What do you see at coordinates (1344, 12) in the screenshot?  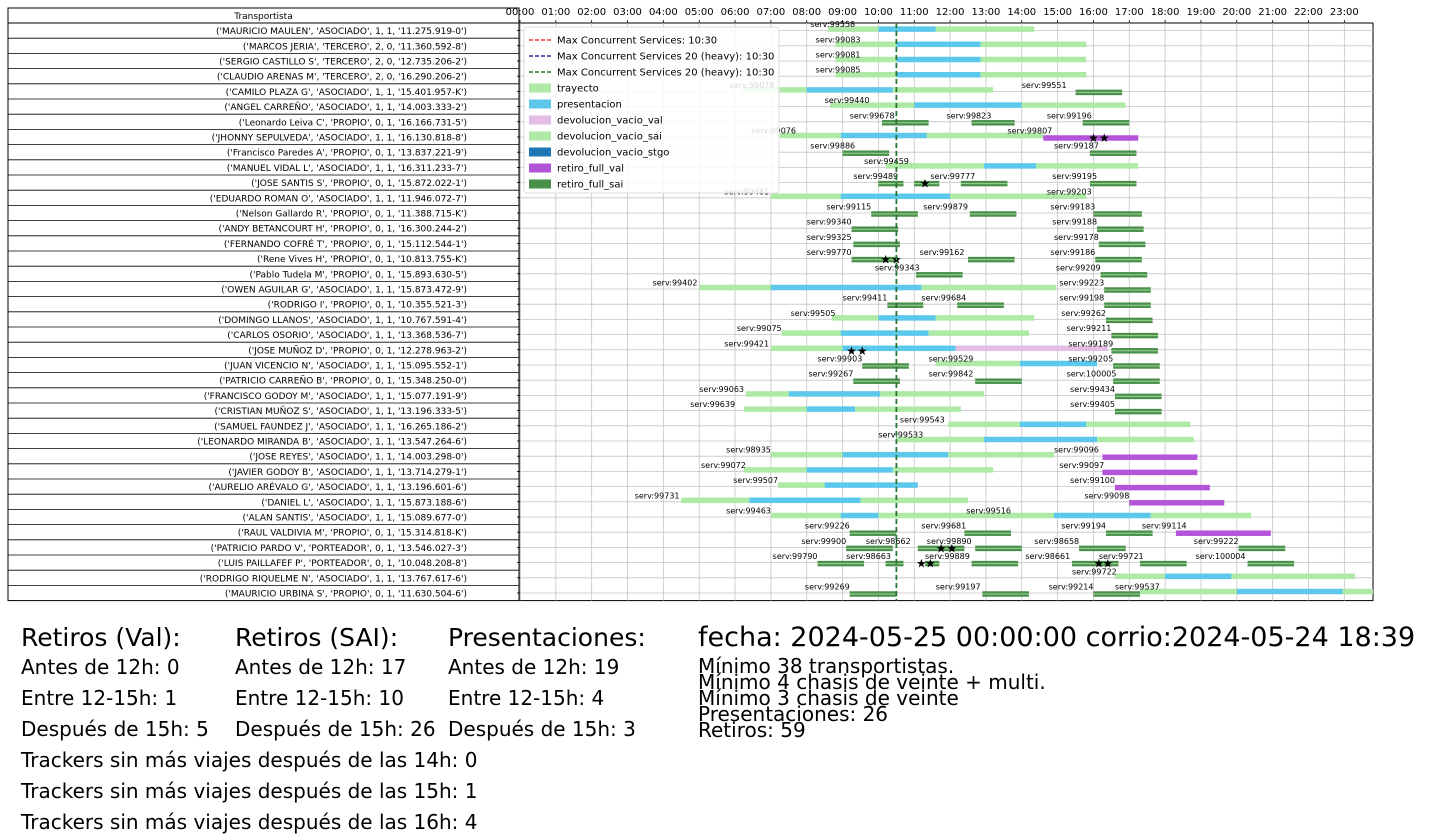 I see `x-tick-label: 23:00` at bounding box center [1344, 12].